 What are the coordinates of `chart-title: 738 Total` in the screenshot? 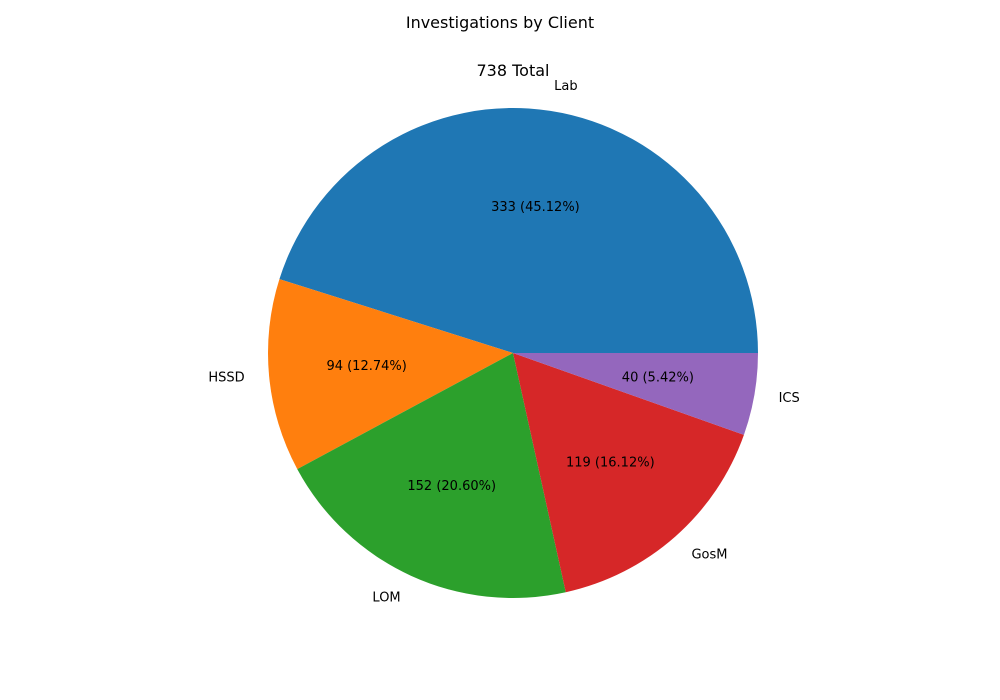 It's located at (513, 70).